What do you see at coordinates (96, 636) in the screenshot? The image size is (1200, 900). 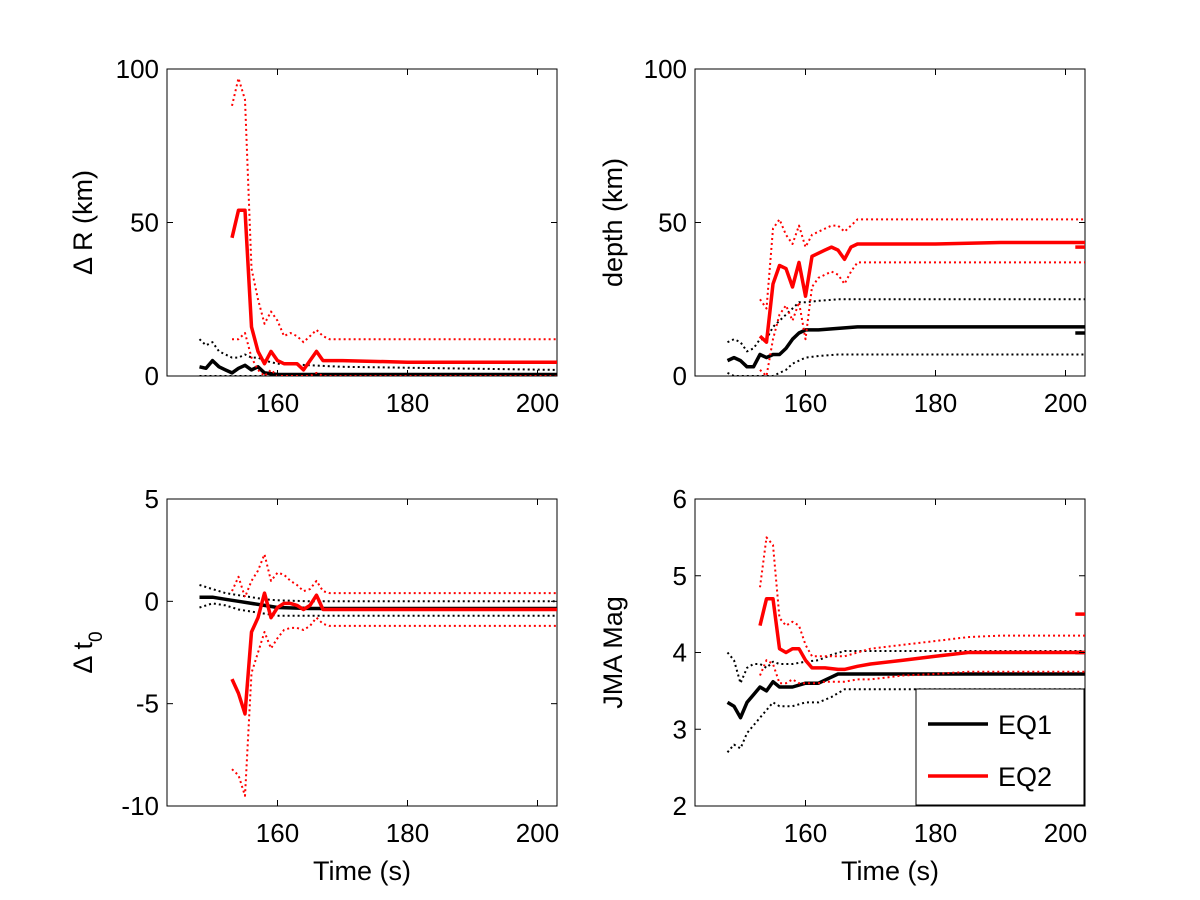 I see `y-axis-label-subscript: 0` at bounding box center [96, 636].